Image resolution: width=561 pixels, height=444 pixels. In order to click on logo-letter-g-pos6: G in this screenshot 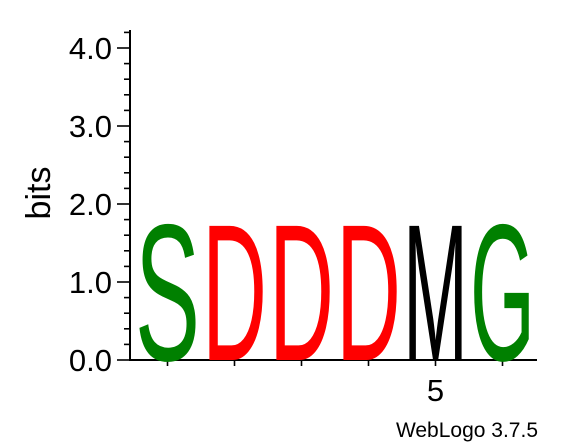, I will do `click(502, 292)`.